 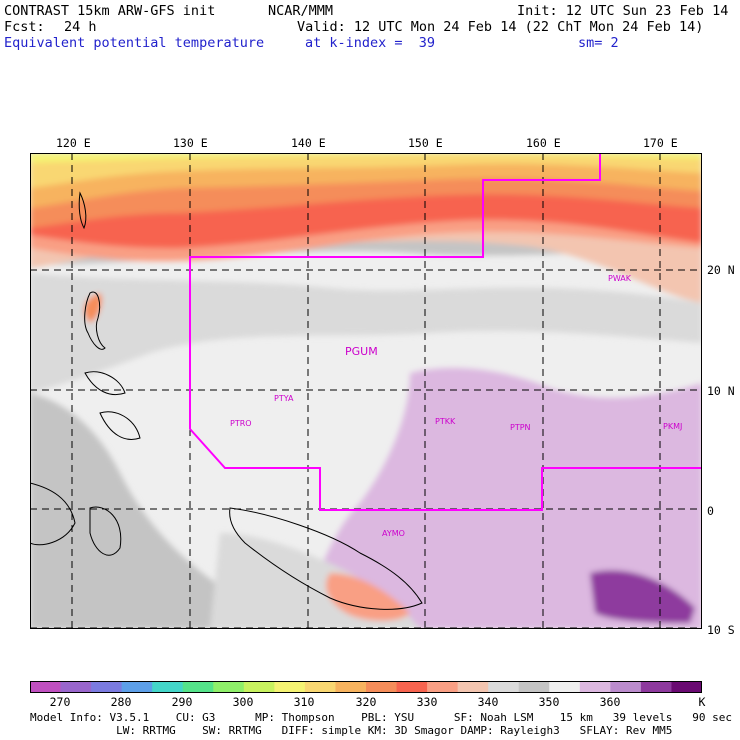 I want to click on smoothing-label: sm= 2, so click(x=598, y=43).